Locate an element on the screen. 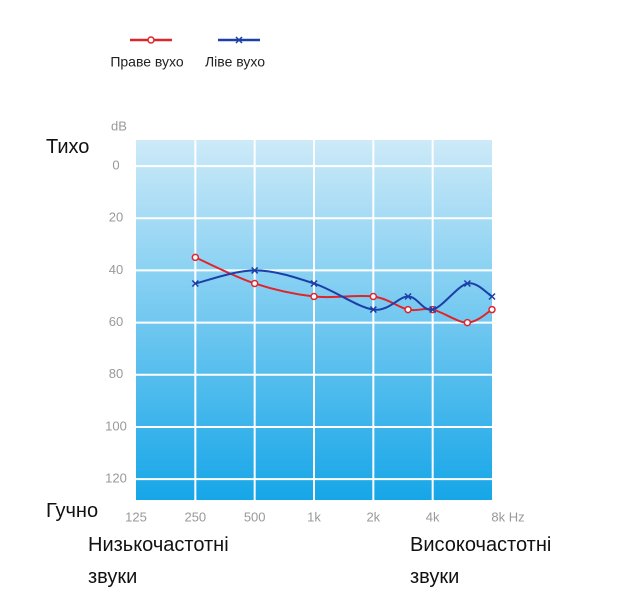  y-tick-label: 120 is located at coordinates (116, 478).